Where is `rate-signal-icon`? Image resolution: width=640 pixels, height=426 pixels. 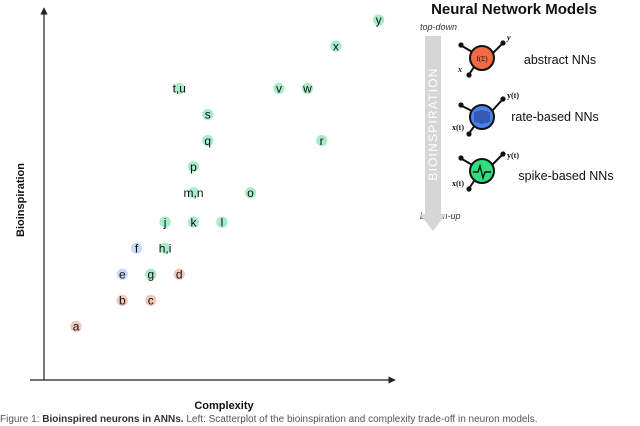 rate-signal-icon is located at coordinates (482, 117).